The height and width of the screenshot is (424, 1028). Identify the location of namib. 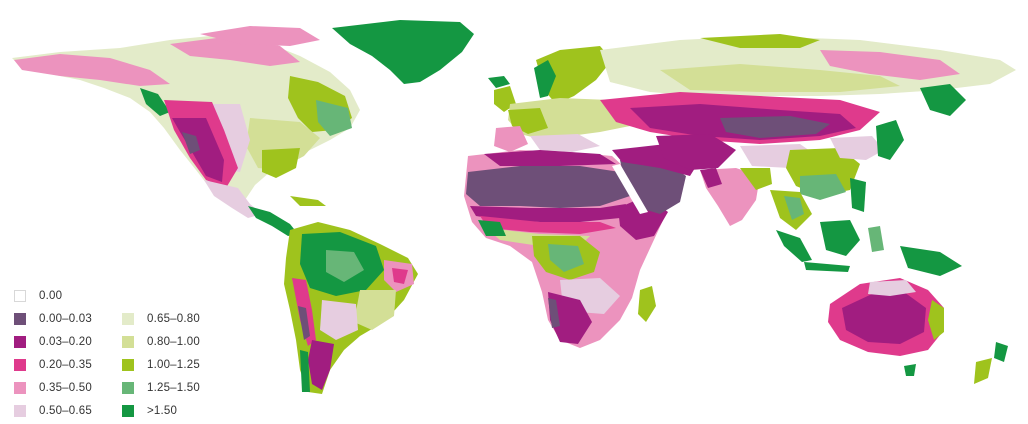
(554, 313).